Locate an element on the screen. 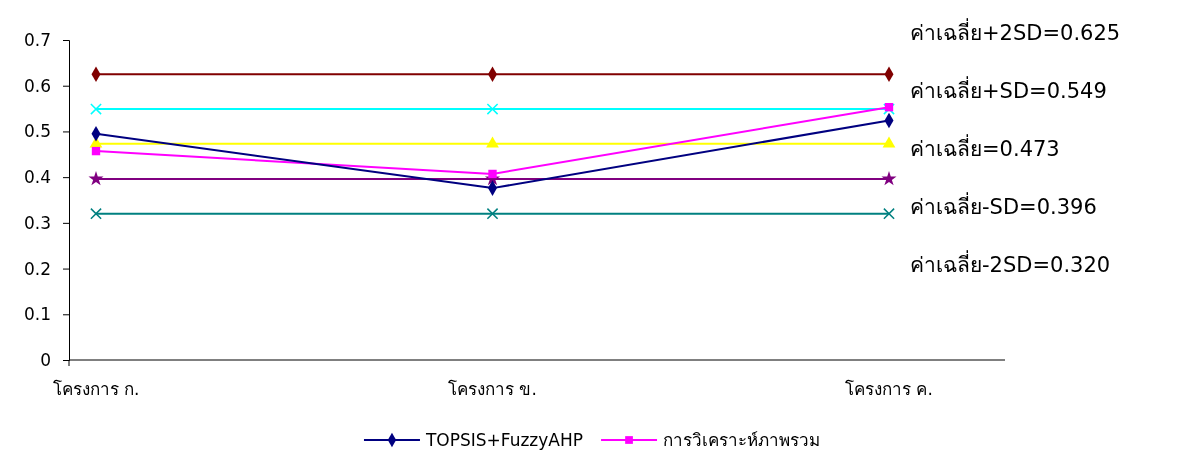 The height and width of the screenshot is (459, 1184). y-tick-label: 0.3 is located at coordinates (37, 222).